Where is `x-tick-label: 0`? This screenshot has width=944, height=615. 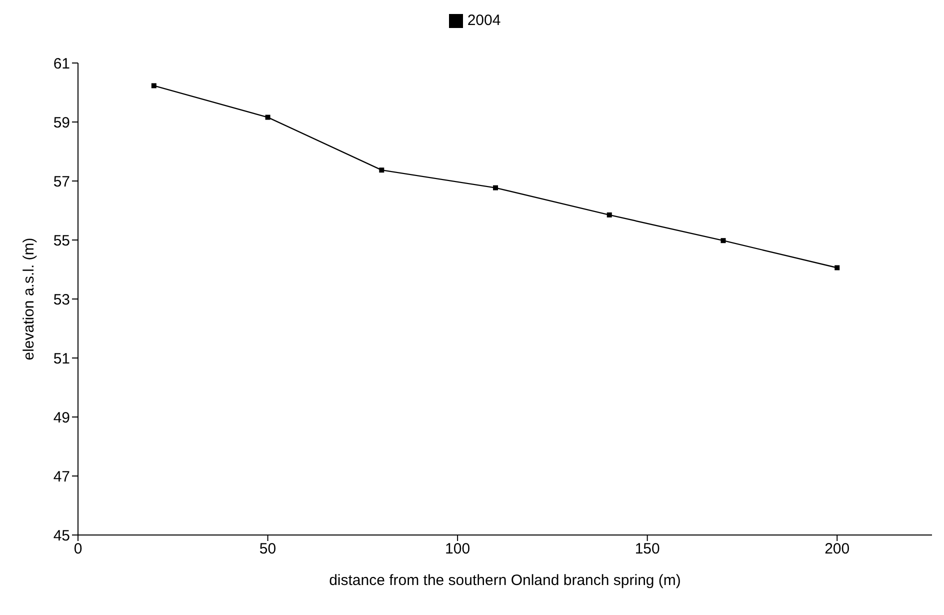
x-tick-label: 0 is located at coordinates (78, 549).